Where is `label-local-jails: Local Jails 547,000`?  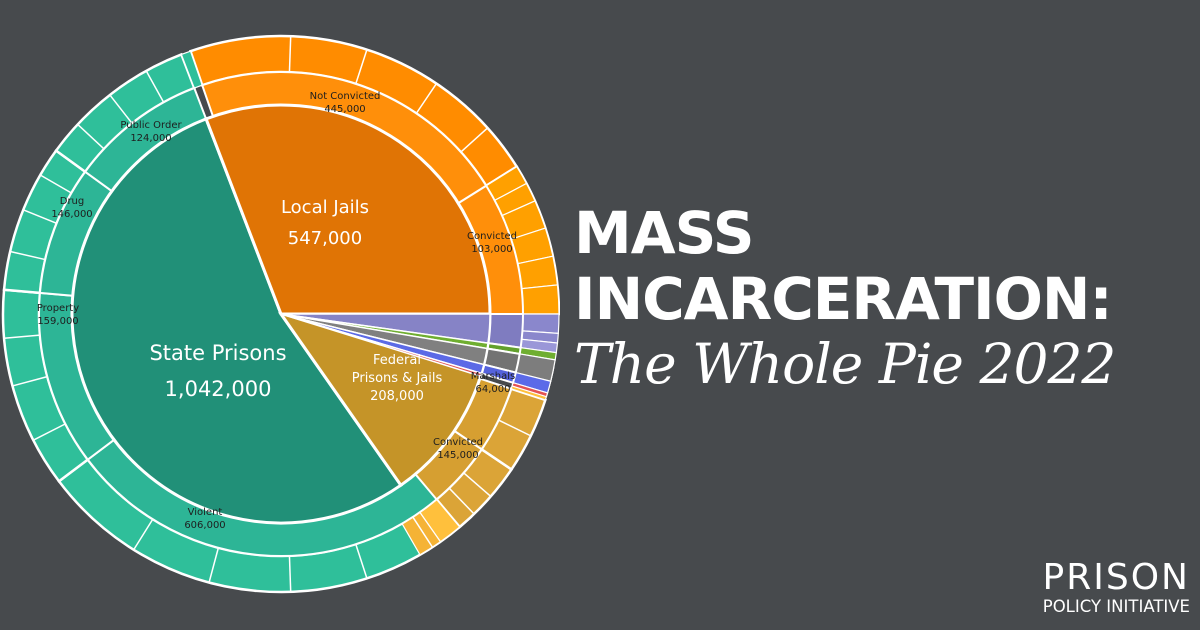 label-local-jails: Local Jails 547,000 is located at coordinates (325, 223).